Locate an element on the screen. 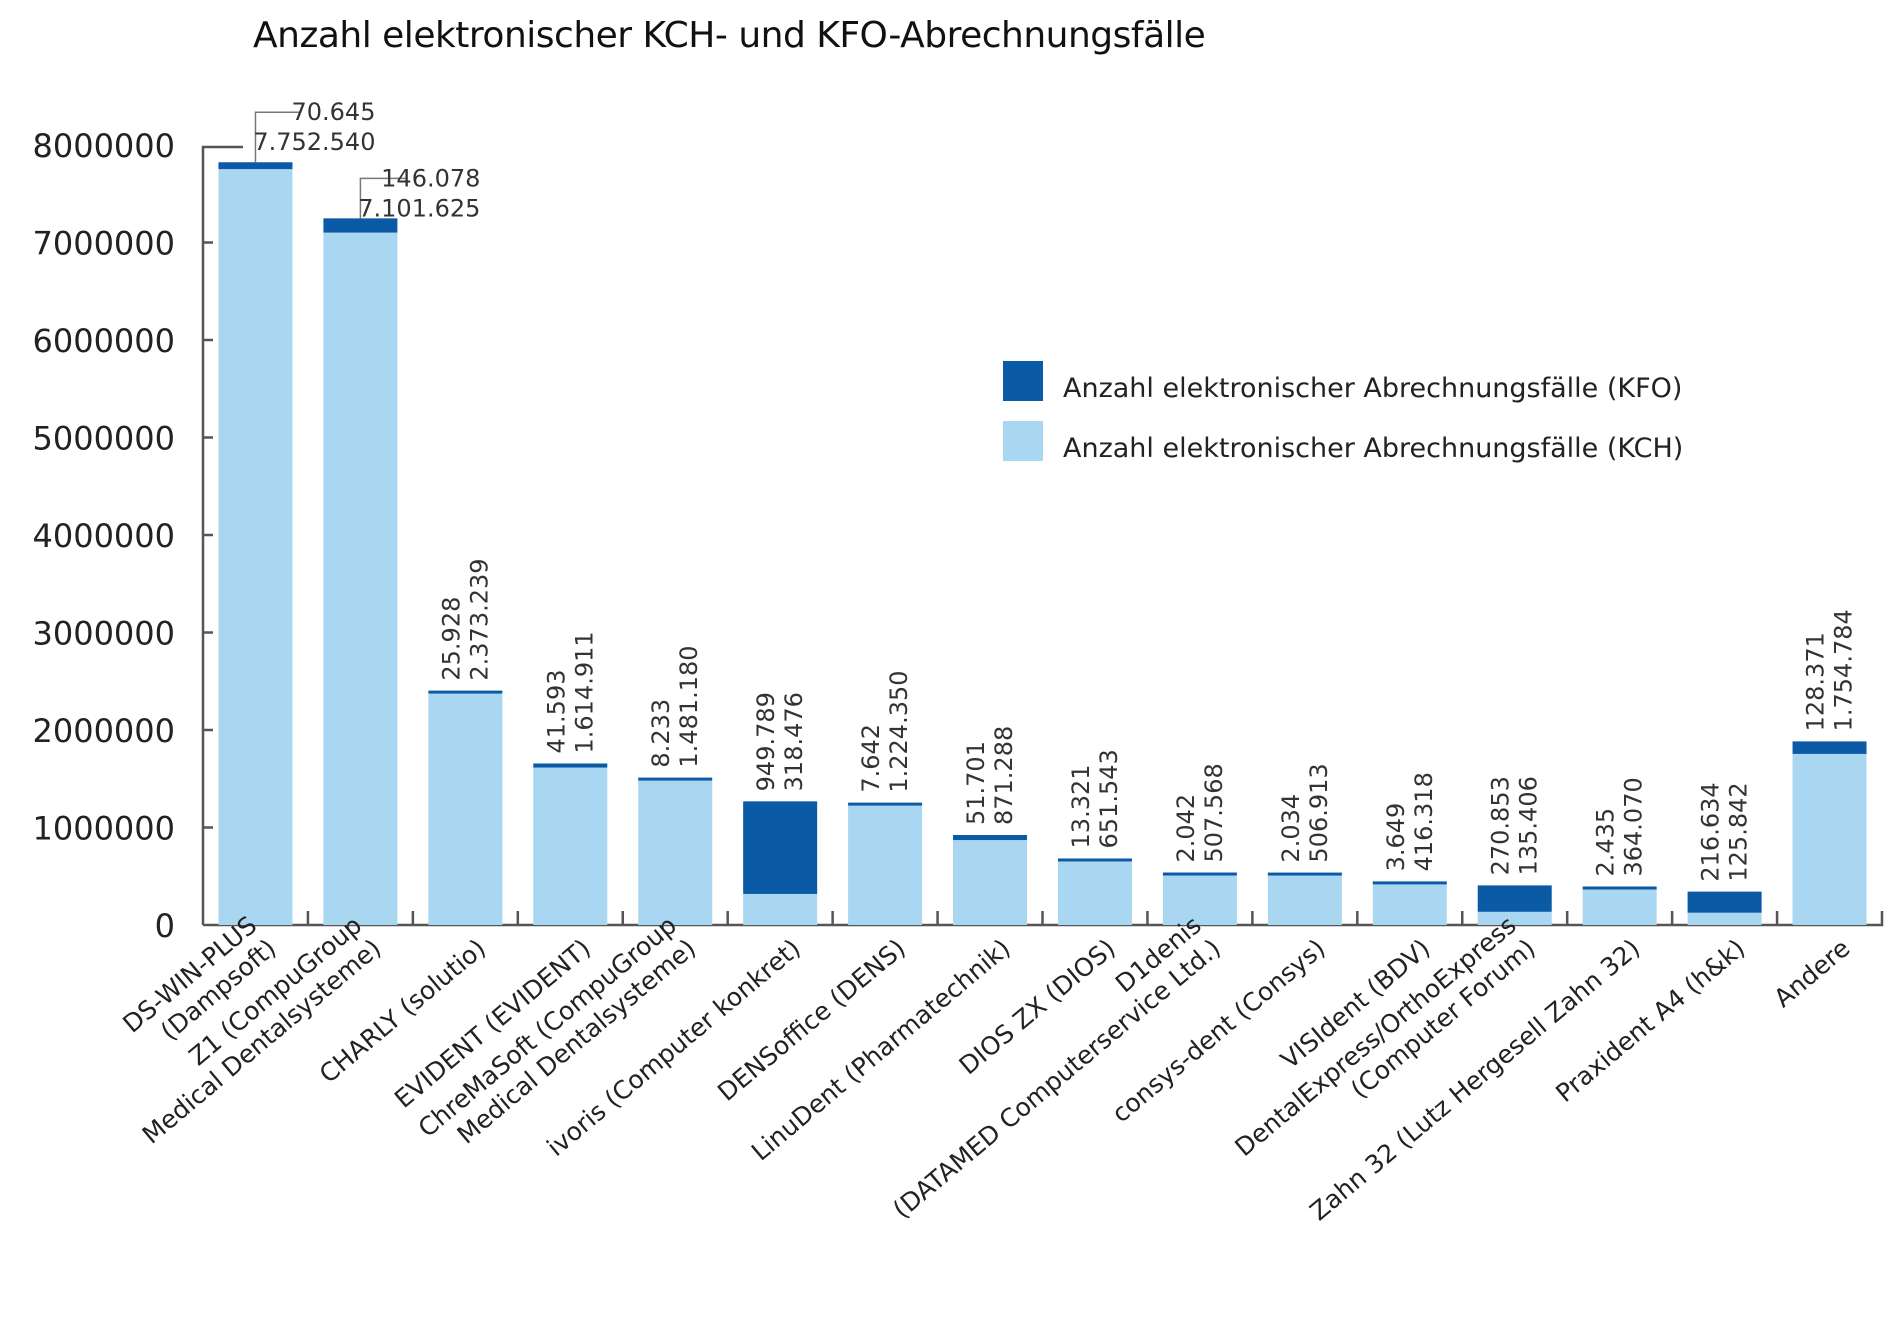  value-label-kch: 135.406 is located at coordinates (1529, 825).